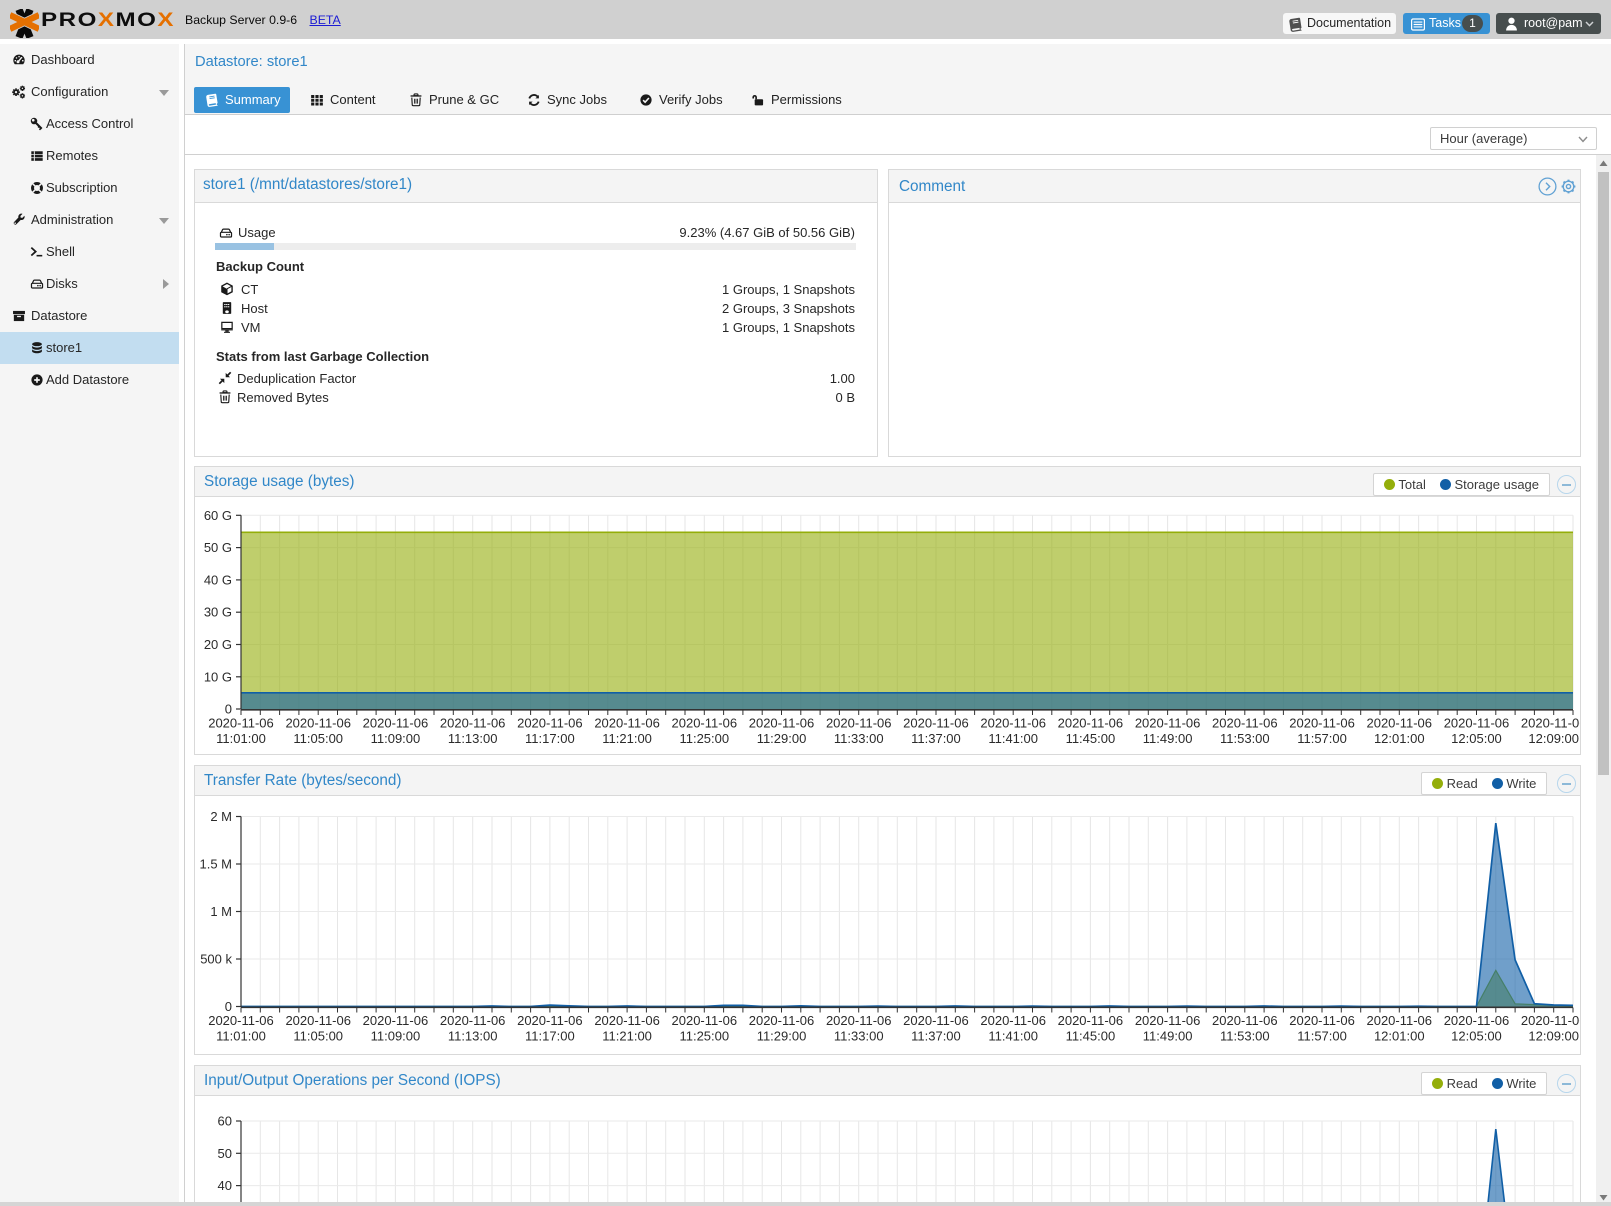 The height and width of the screenshot is (1206, 1611). Describe the element at coordinates (215, 864) in the screenshot. I see `svg-text: 1.5 M` at that location.